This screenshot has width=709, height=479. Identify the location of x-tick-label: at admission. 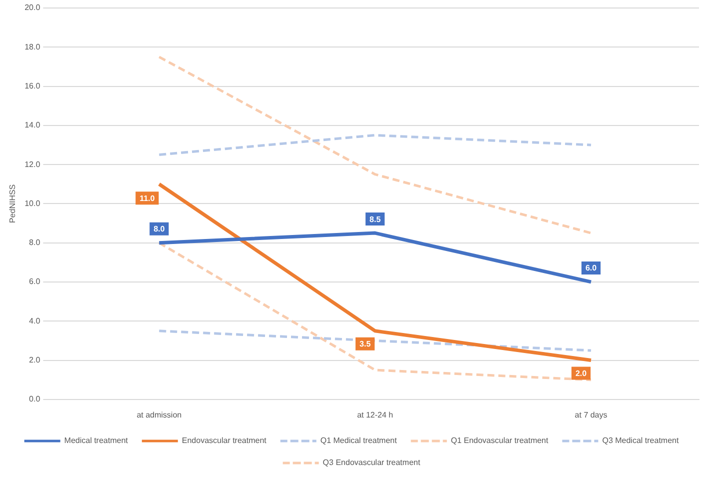
(159, 415).